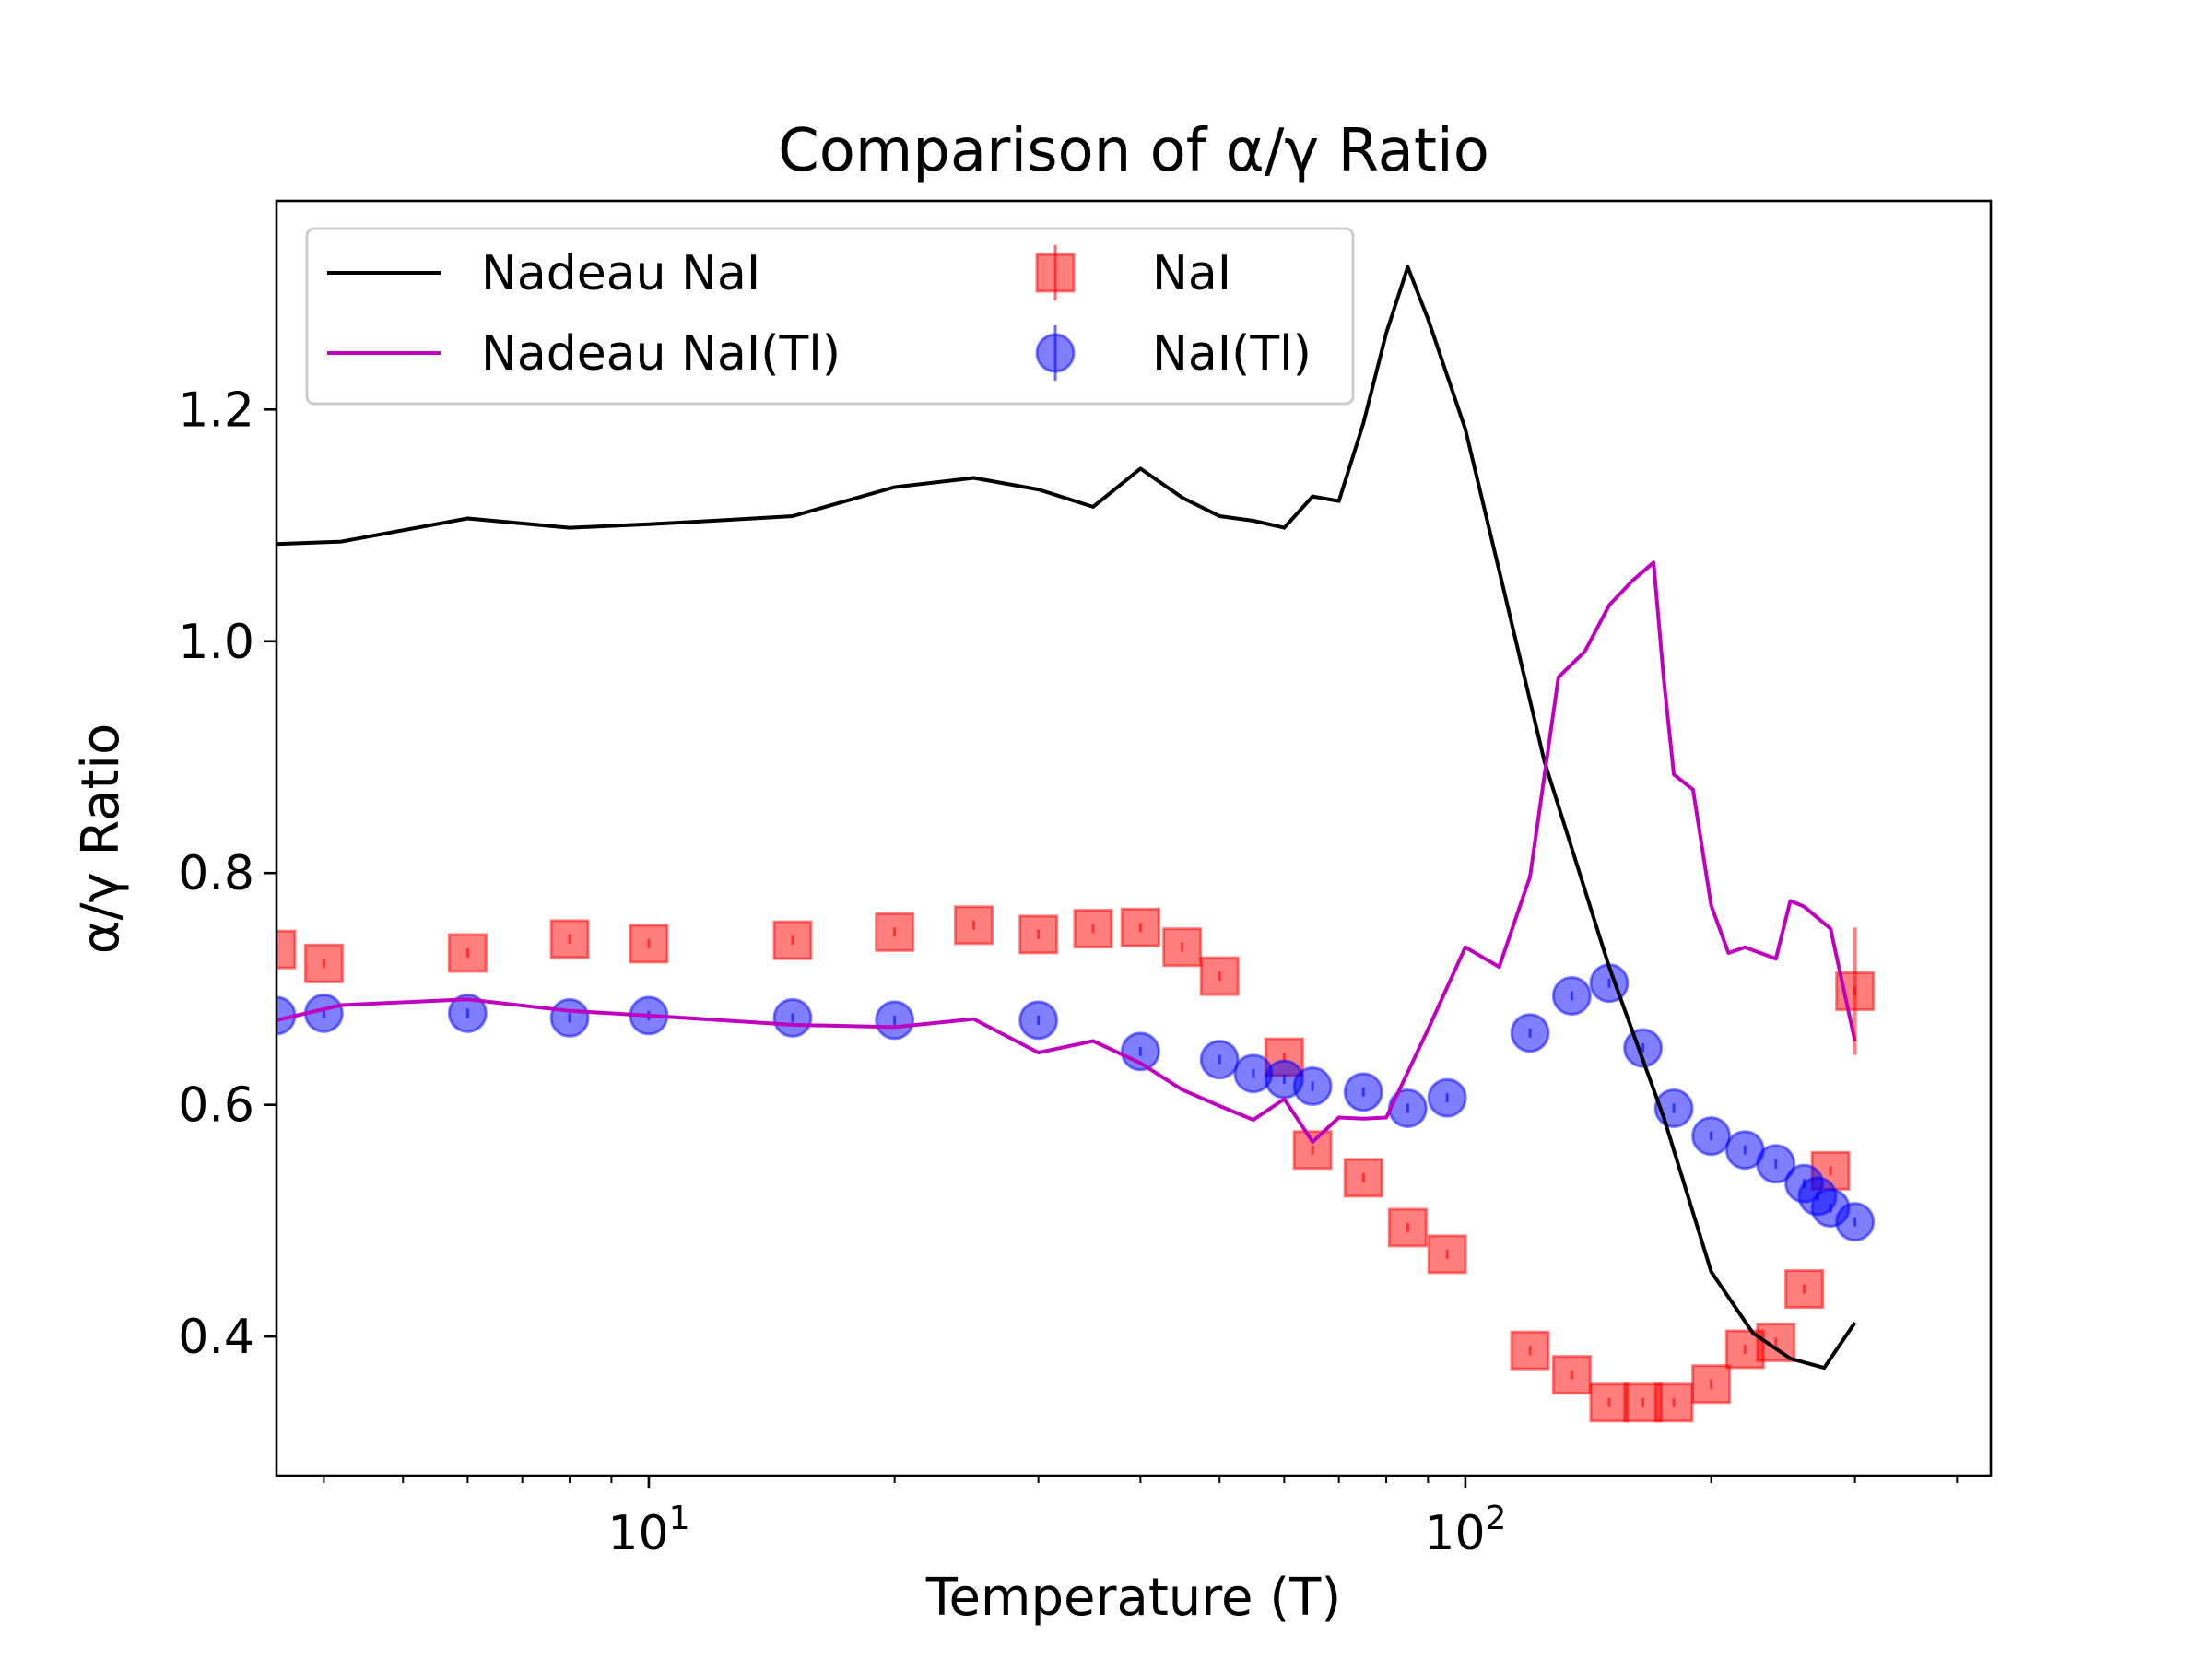 Image resolution: width=2212 pixels, height=1659 pixels. What do you see at coordinates (1133, 1598) in the screenshot?
I see `x-axis-label: Temperature (T)` at bounding box center [1133, 1598].